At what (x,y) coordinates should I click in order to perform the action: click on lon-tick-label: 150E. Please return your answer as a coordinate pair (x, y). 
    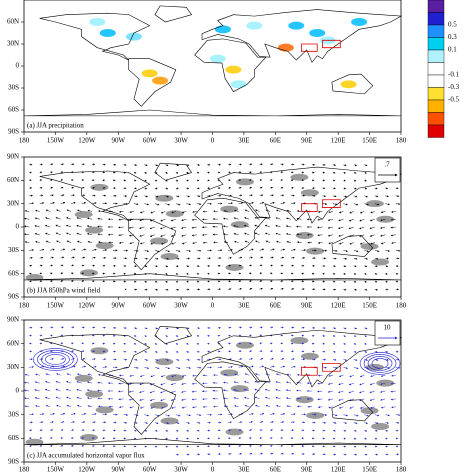
    Looking at the image, I should click on (369, 470).